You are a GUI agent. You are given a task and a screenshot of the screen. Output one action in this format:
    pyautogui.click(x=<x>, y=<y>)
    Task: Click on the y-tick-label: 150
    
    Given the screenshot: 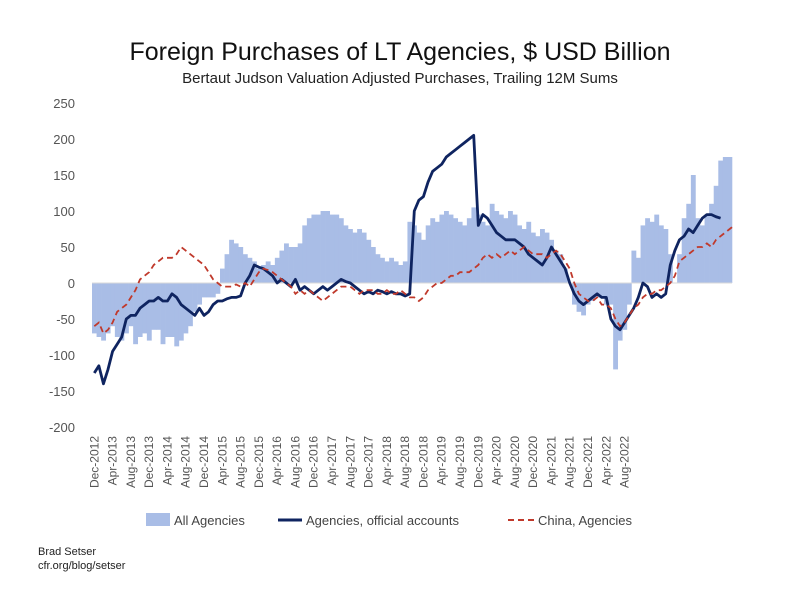 What is the action you would take?
    pyautogui.click(x=64, y=175)
    